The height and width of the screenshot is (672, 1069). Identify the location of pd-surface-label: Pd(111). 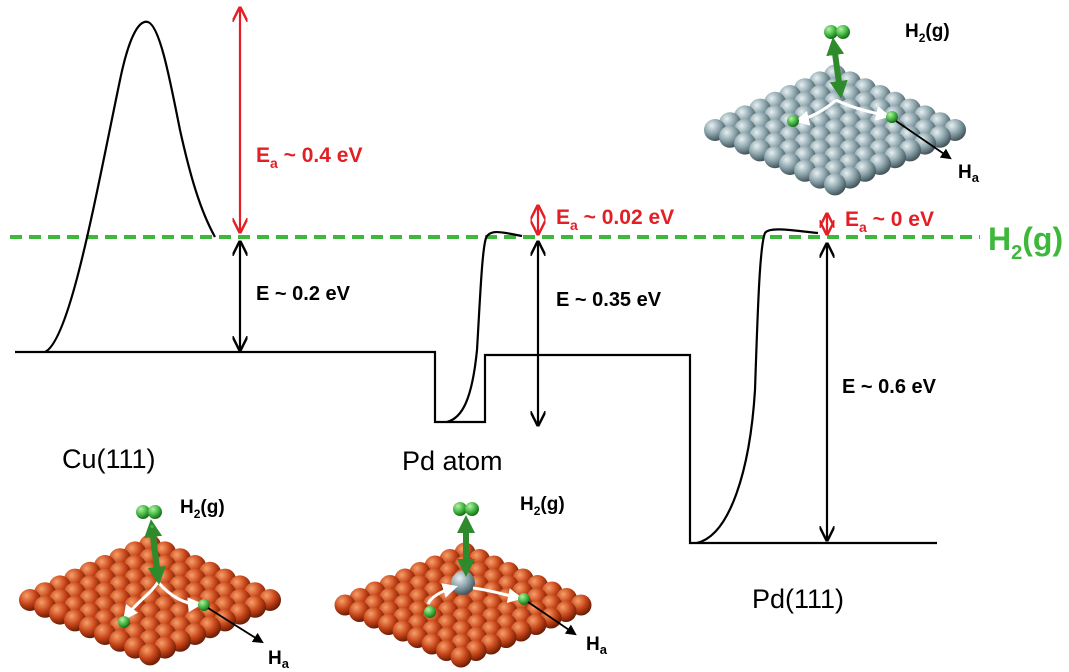
(798, 599).